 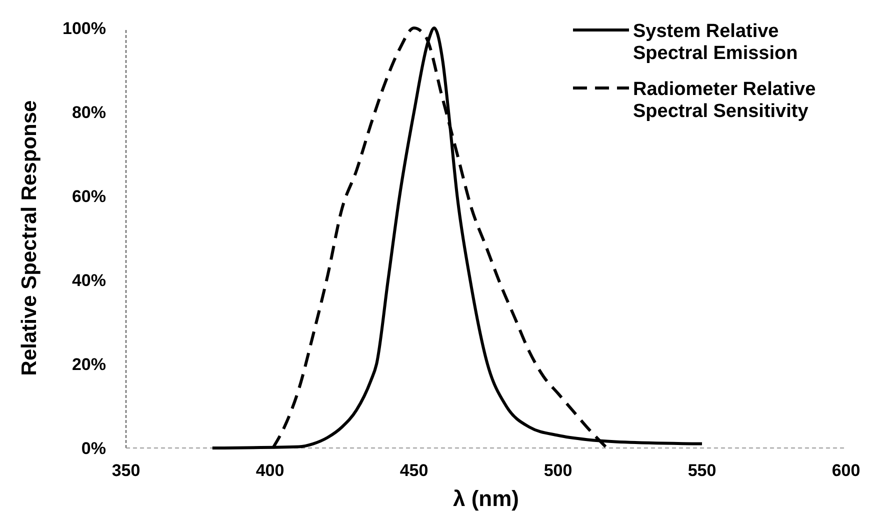 I want to click on x-tick-label: 350, so click(x=126, y=470).